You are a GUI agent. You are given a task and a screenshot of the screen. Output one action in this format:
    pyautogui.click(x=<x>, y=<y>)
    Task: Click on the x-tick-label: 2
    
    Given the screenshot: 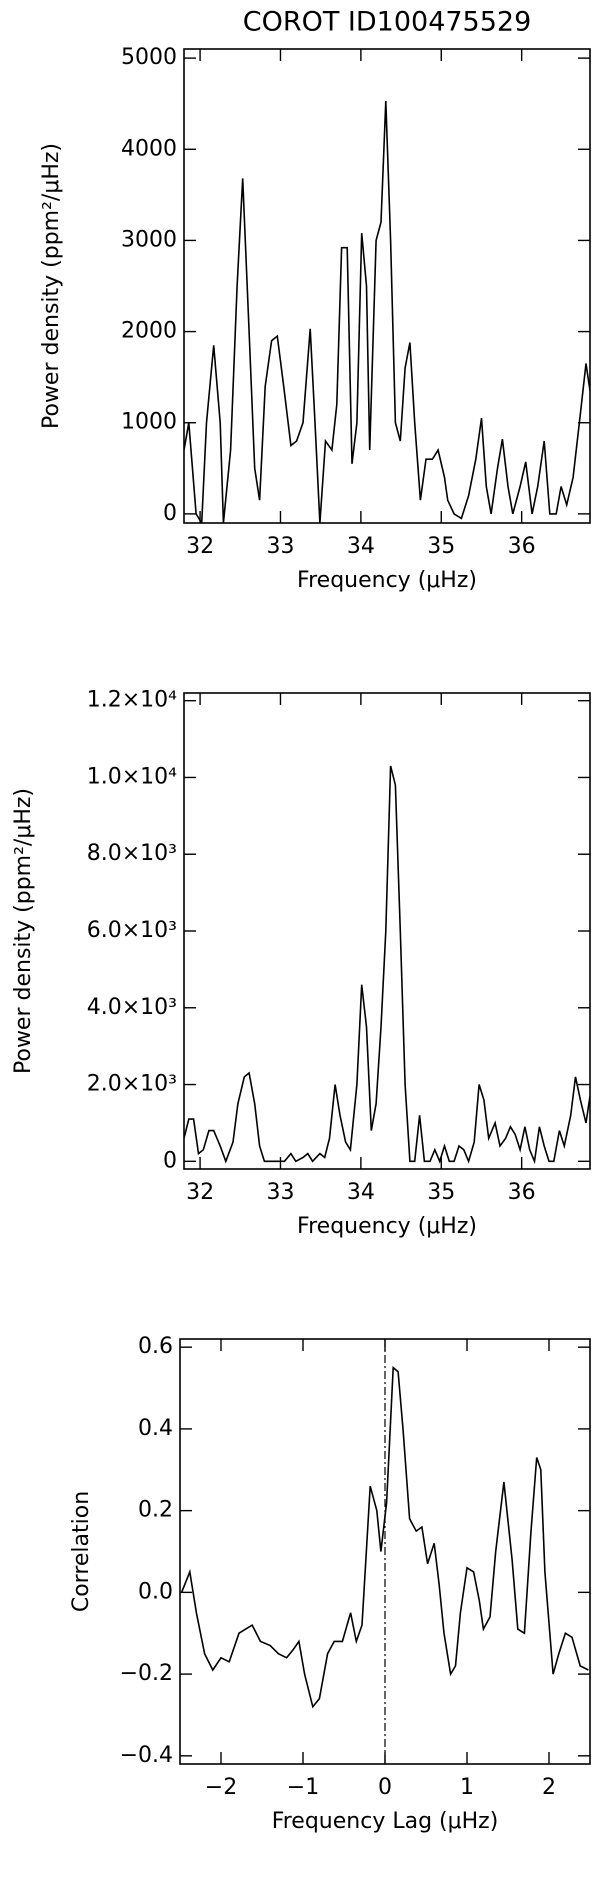 What is the action you would take?
    pyautogui.click(x=549, y=1787)
    